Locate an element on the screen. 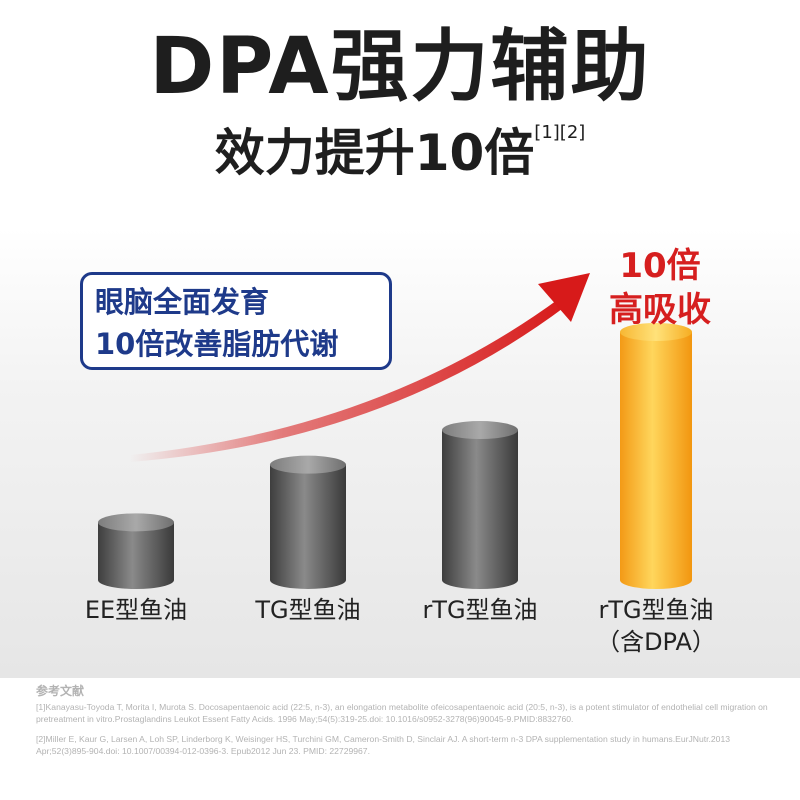 The height and width of the screenshot is (800, 800). category-label-1: EE型鱼油 is located at coordinates (136, 610).